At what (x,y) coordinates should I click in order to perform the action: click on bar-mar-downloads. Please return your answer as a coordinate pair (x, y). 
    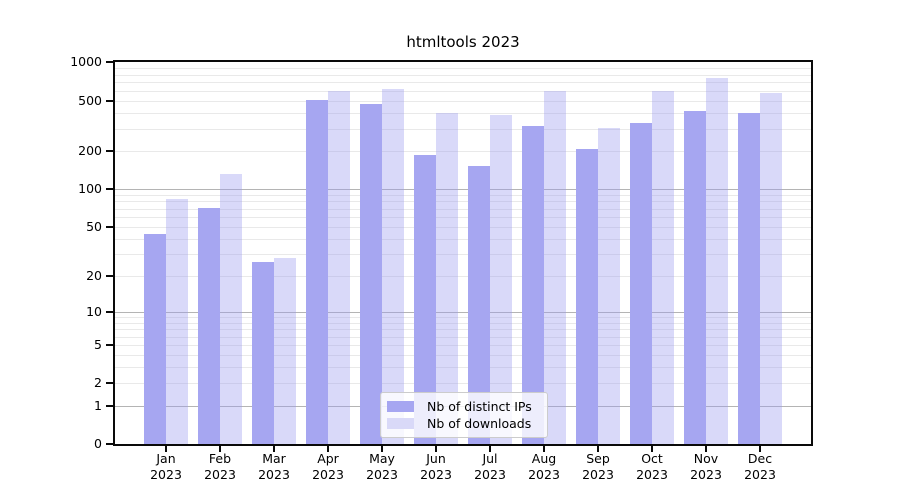
    Looking at the image, I should click on (285, 351).